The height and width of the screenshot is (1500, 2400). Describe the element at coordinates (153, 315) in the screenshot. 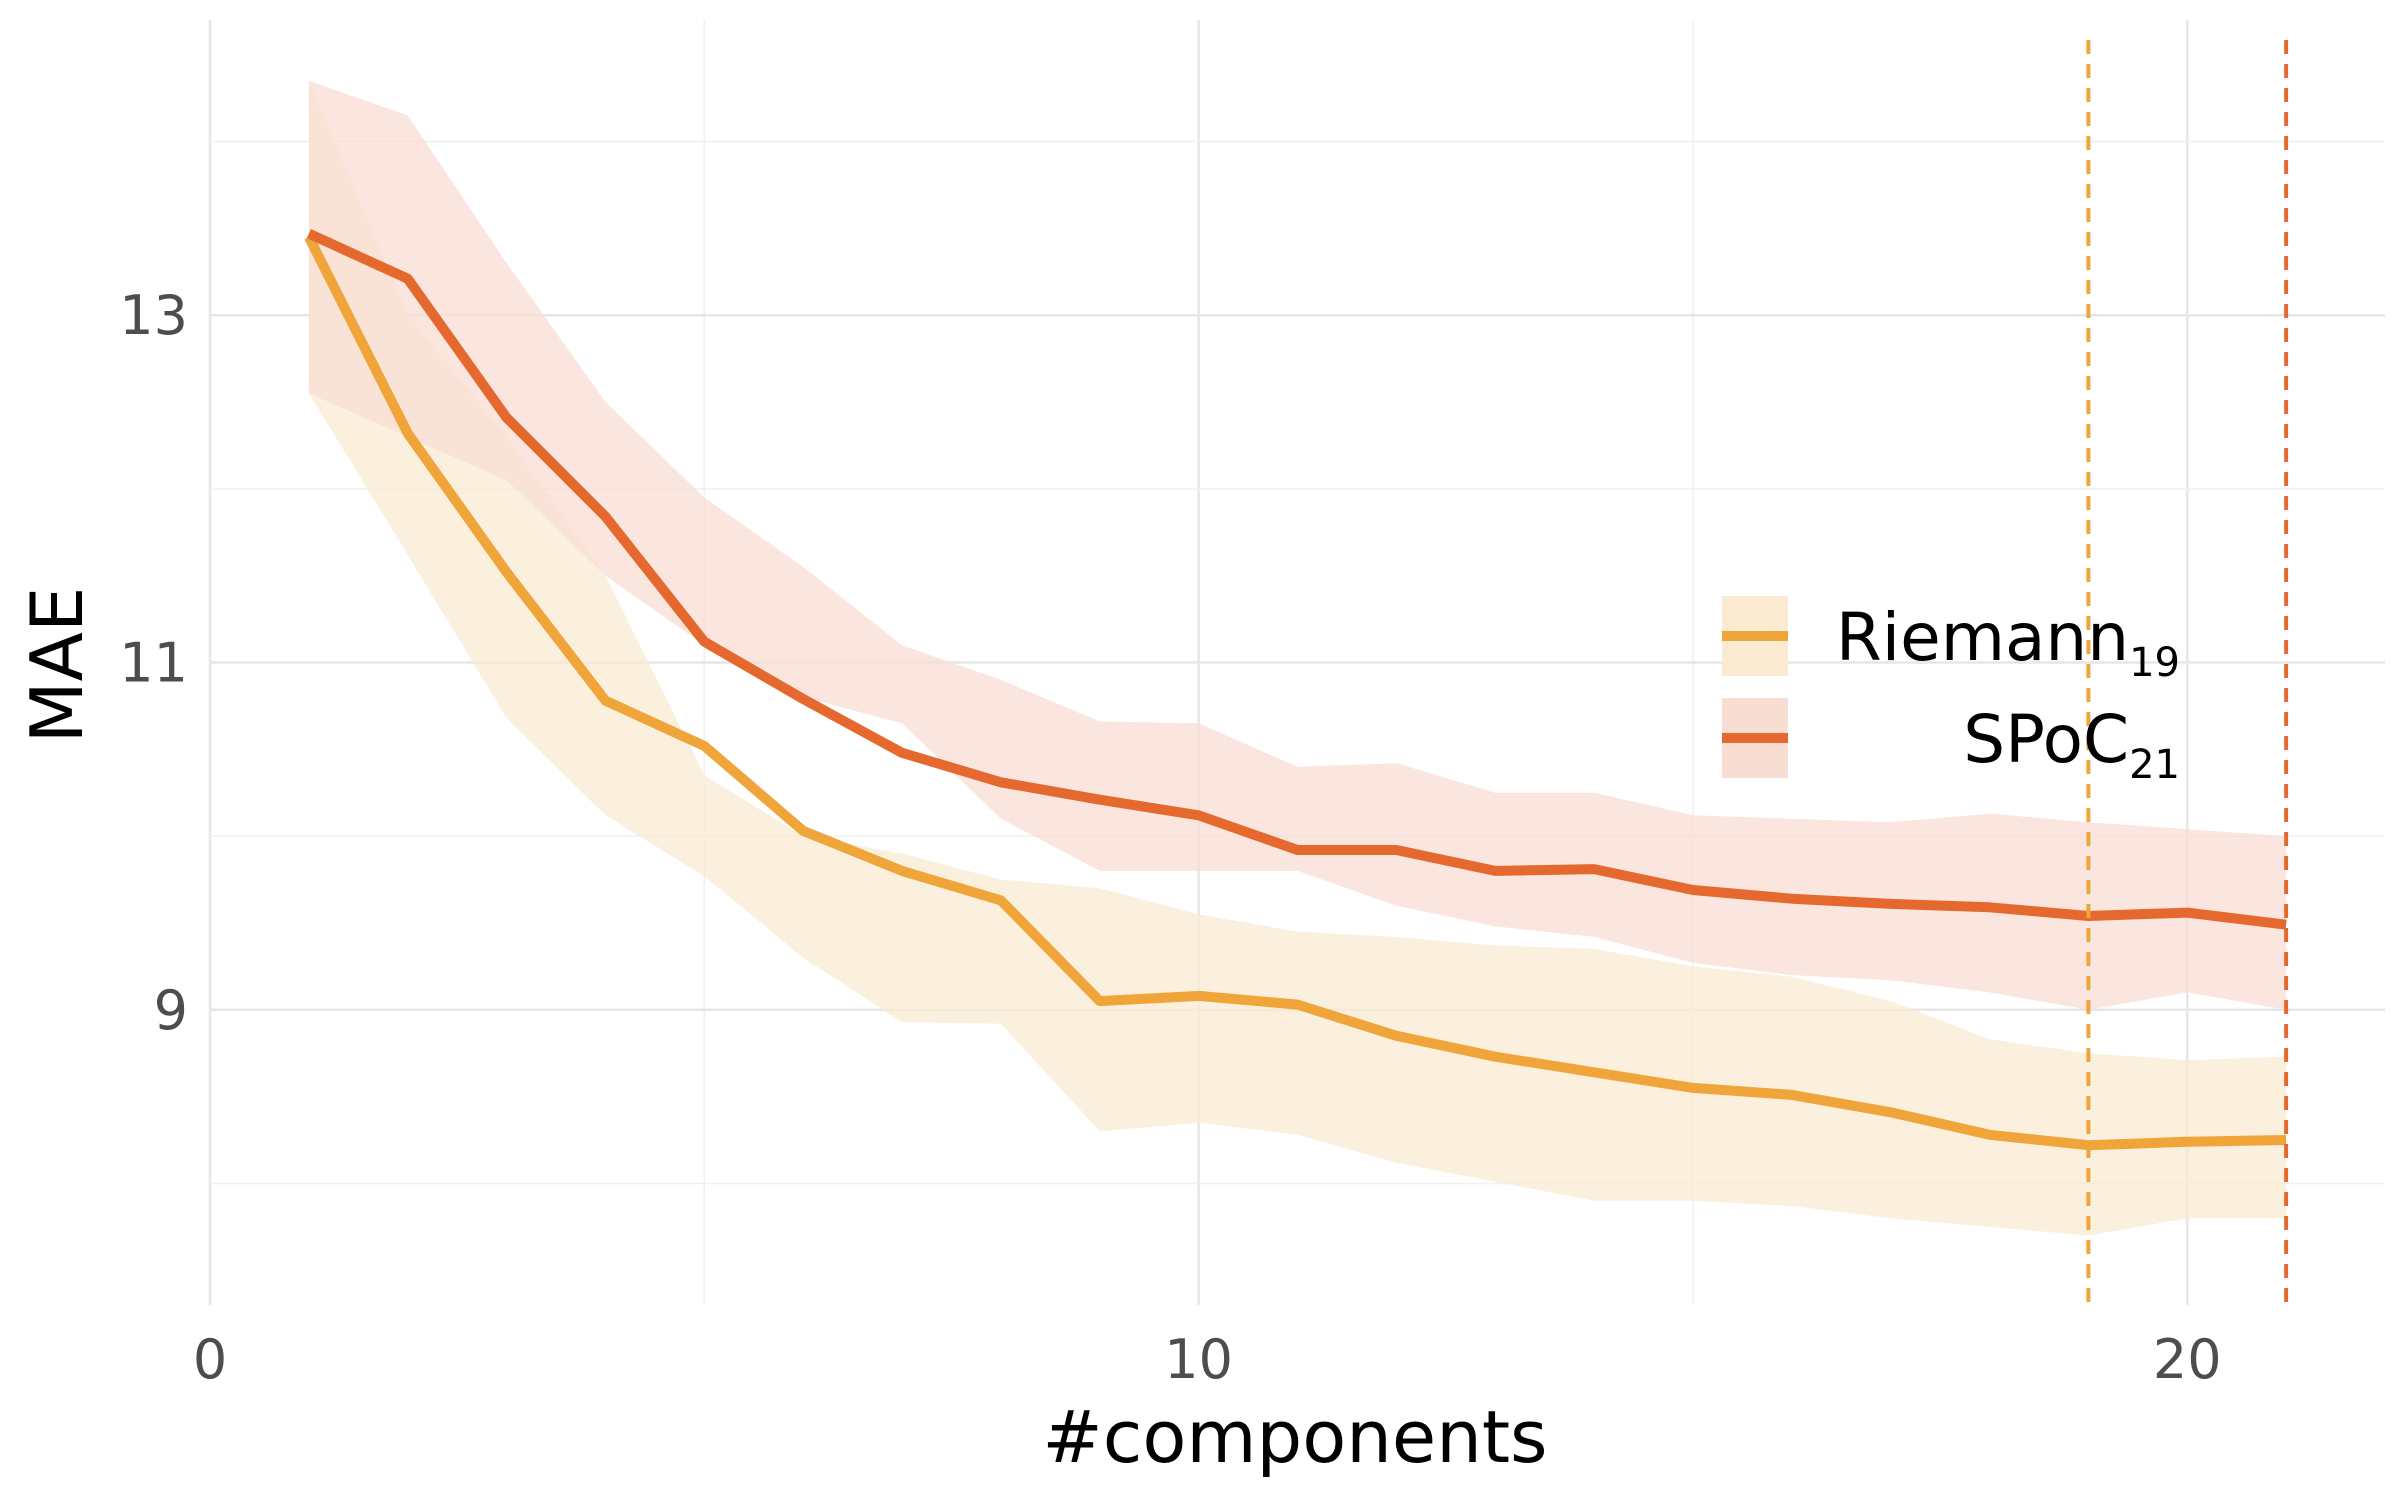

I see `y-tick-label: 13` at that location.